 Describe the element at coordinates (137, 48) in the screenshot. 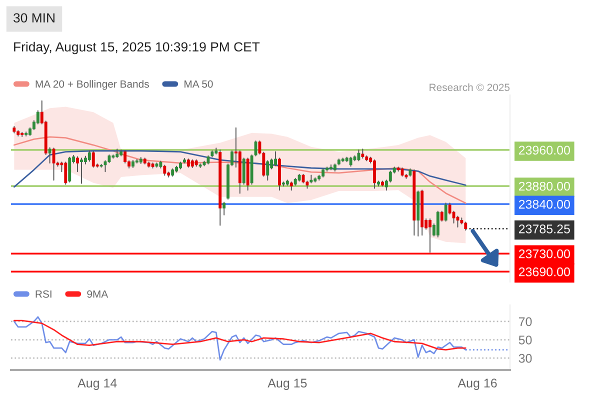

I see `chart-subtitle: Friday, August 15, 2025 10:39:19 PM CET` at that location.